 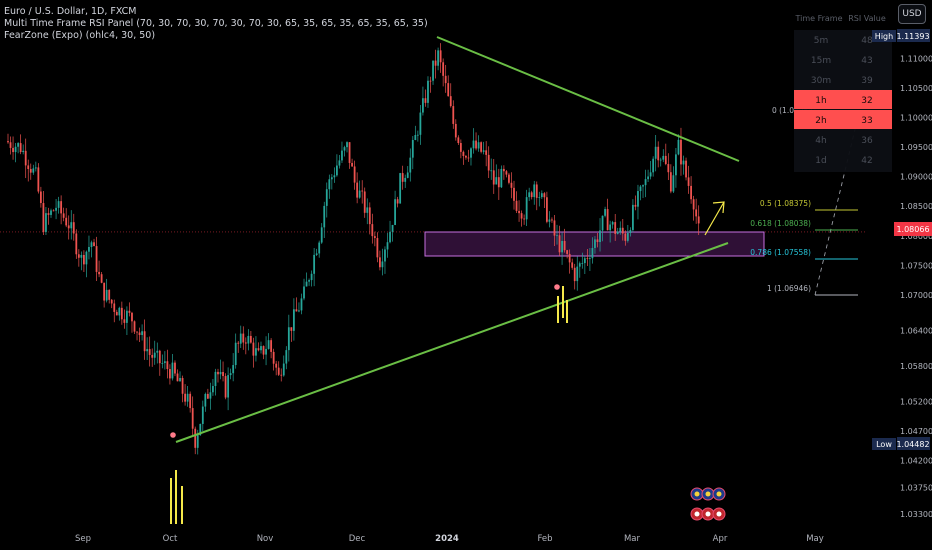 I want to click on legend-indicator-fearzone: FearZone (Expo) (ohlc4, 30, 50), so click(x=80, y=35).